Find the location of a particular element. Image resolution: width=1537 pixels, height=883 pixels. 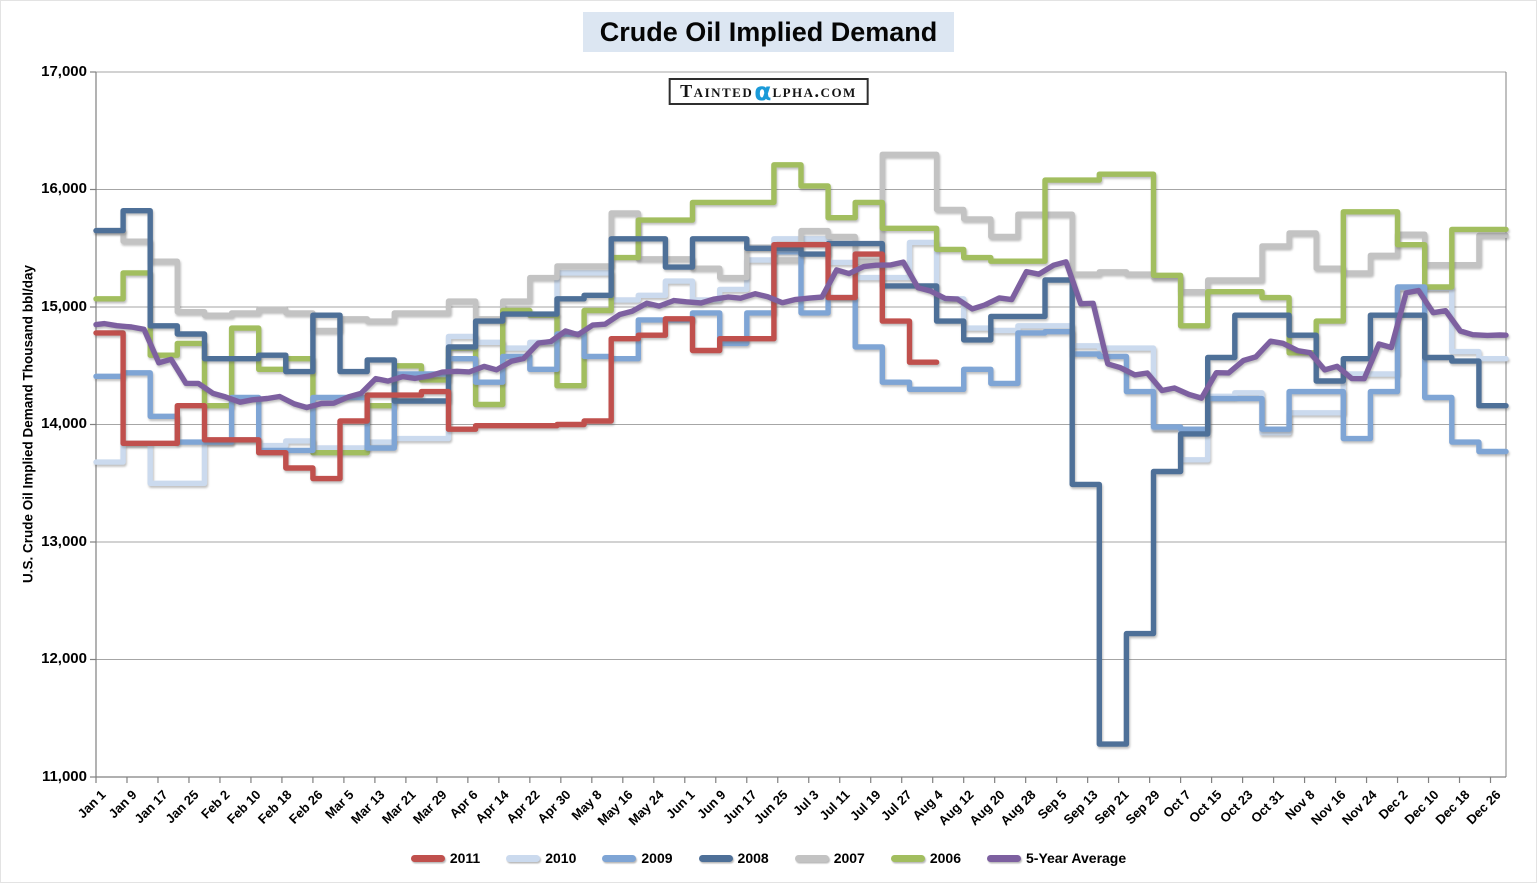

watermark-prefix: Tainted is located at coordinates (717, 91).